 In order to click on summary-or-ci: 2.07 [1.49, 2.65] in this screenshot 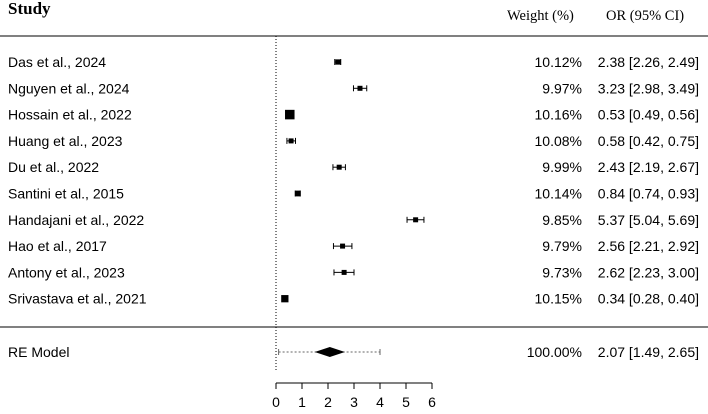, I will do `click(648, 352)`.